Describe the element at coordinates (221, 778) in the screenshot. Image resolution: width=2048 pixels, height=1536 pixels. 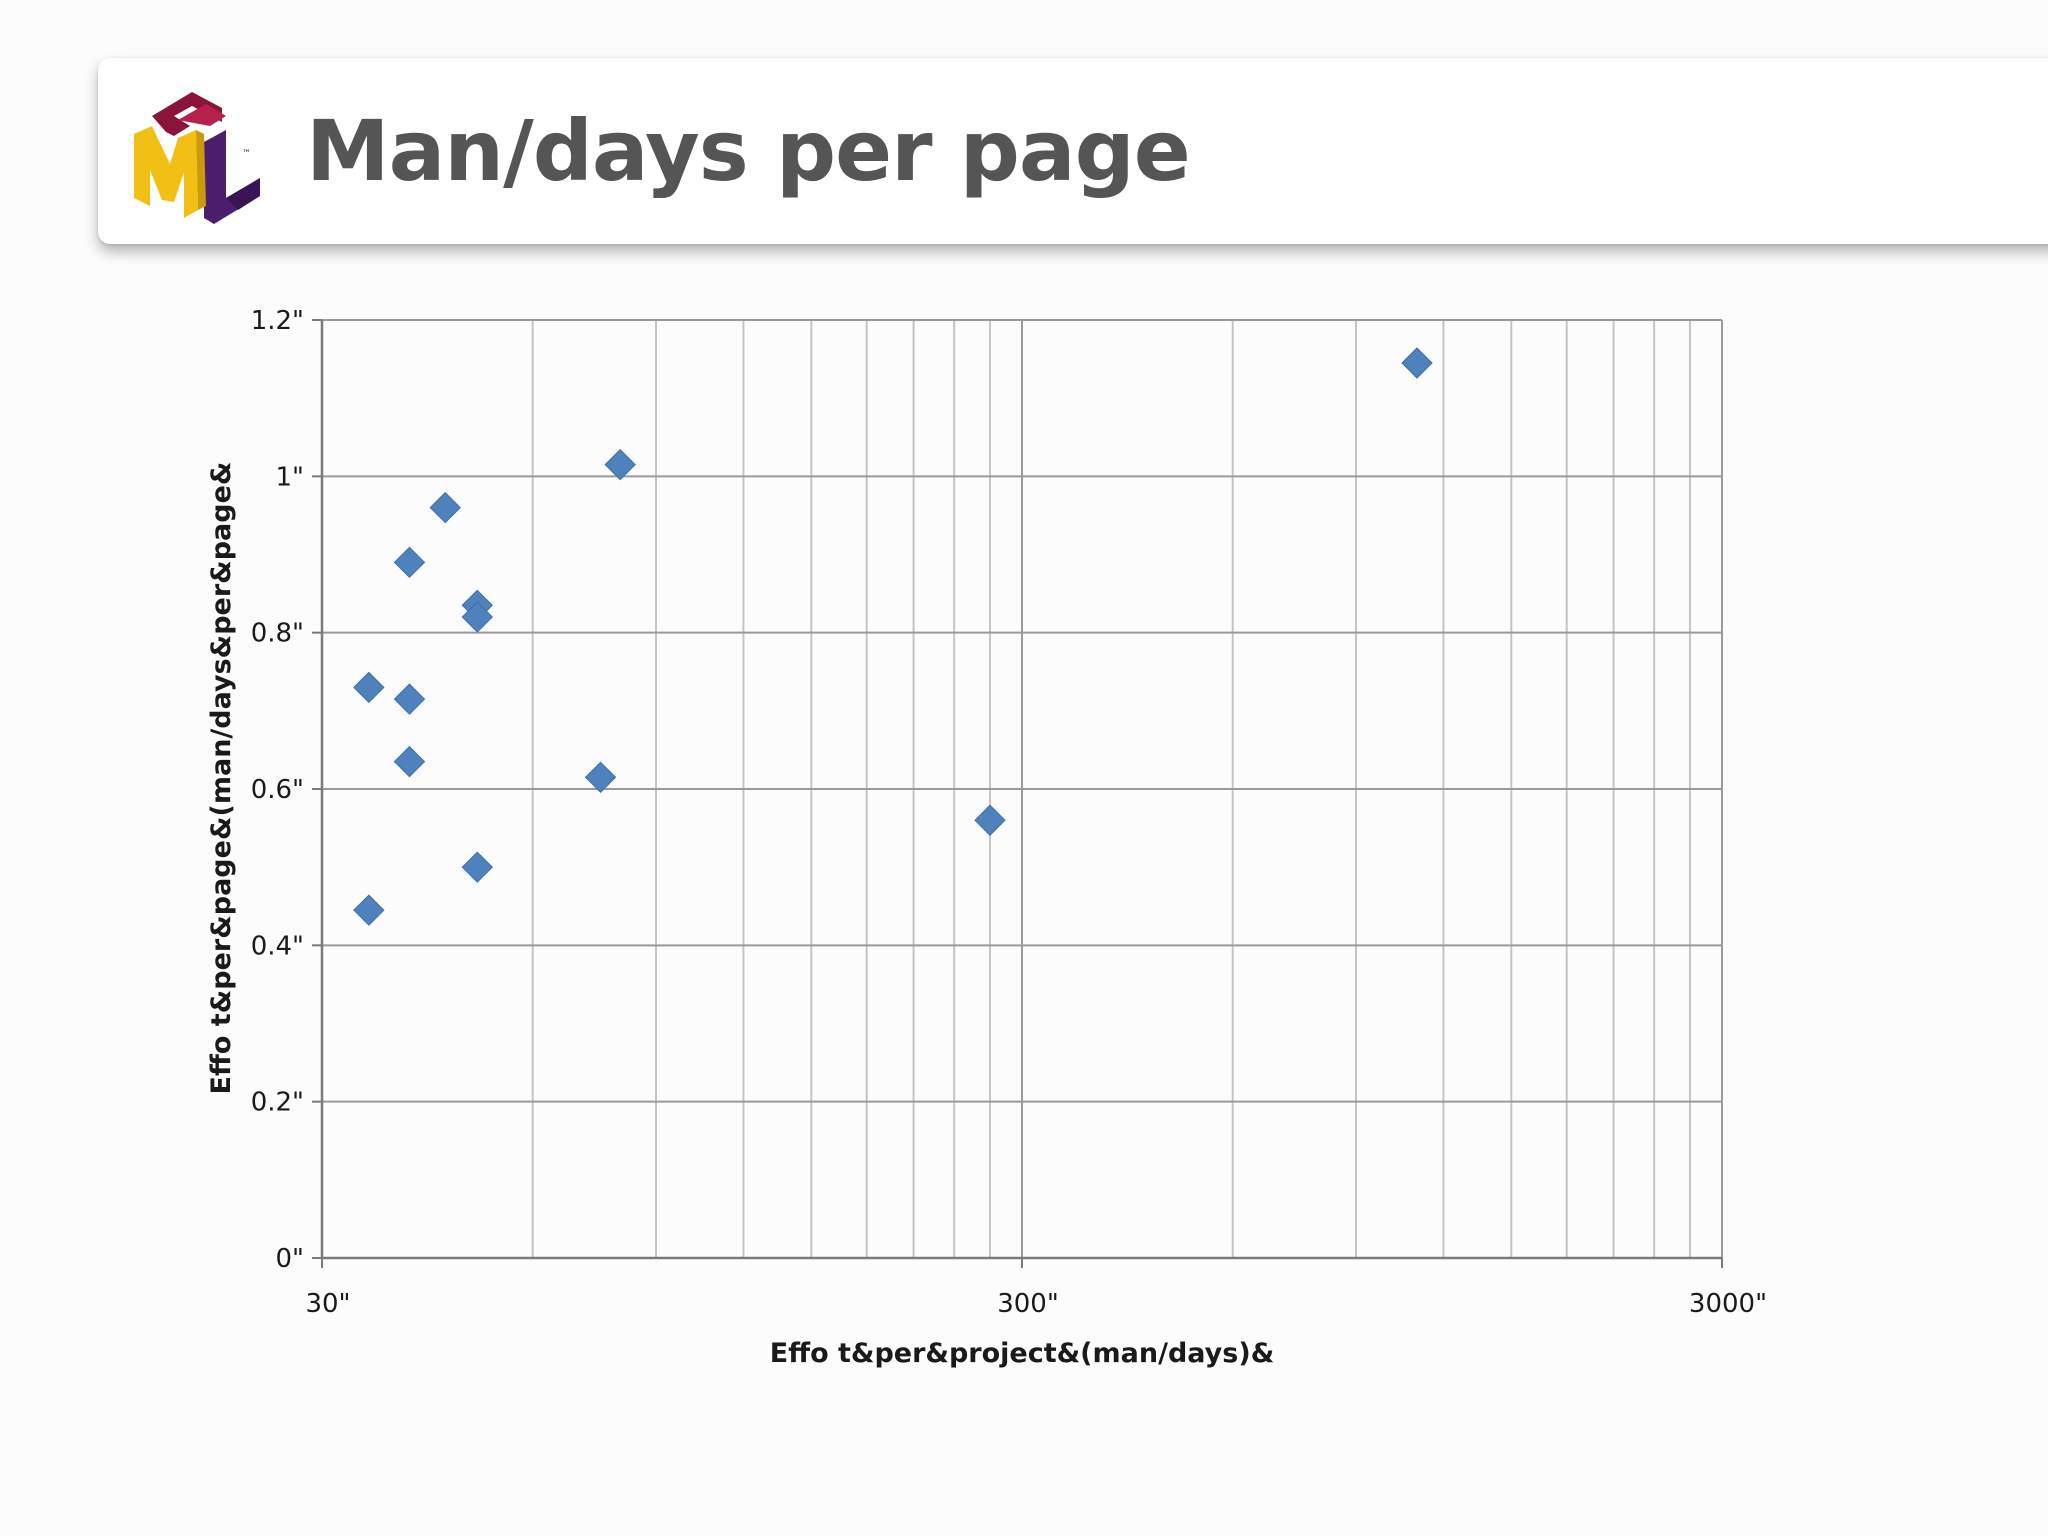
I see `y-axis-title: Effo t&per&page&(man/days&per&page&` at that location.